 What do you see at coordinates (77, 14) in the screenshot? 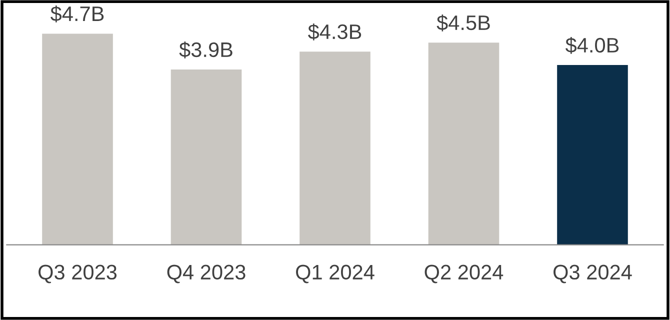
I see `data-label: $4.7B` at bounding box center [77, 14].